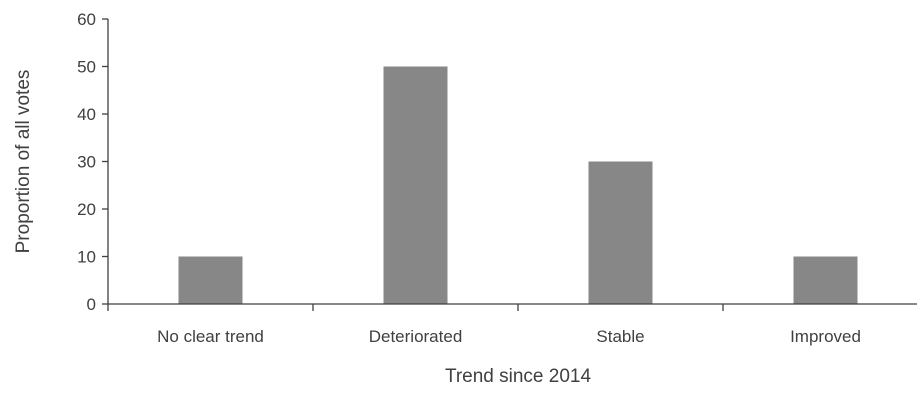  What do you see at coordinates (416, 336) in the screenshot?
I see `x-category-label: Deteriorated` at bounding box center [416, 336].